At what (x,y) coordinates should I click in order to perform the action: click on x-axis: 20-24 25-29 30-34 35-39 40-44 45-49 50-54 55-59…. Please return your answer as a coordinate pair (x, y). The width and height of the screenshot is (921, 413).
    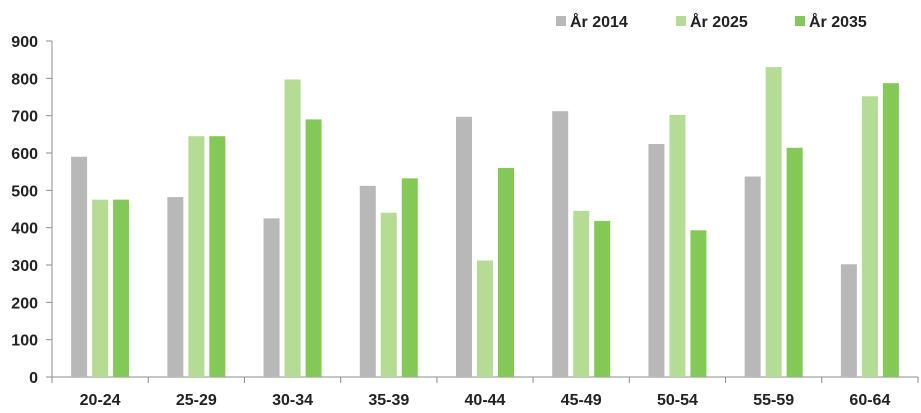
    Looking at the image, I should click on (485, 392).